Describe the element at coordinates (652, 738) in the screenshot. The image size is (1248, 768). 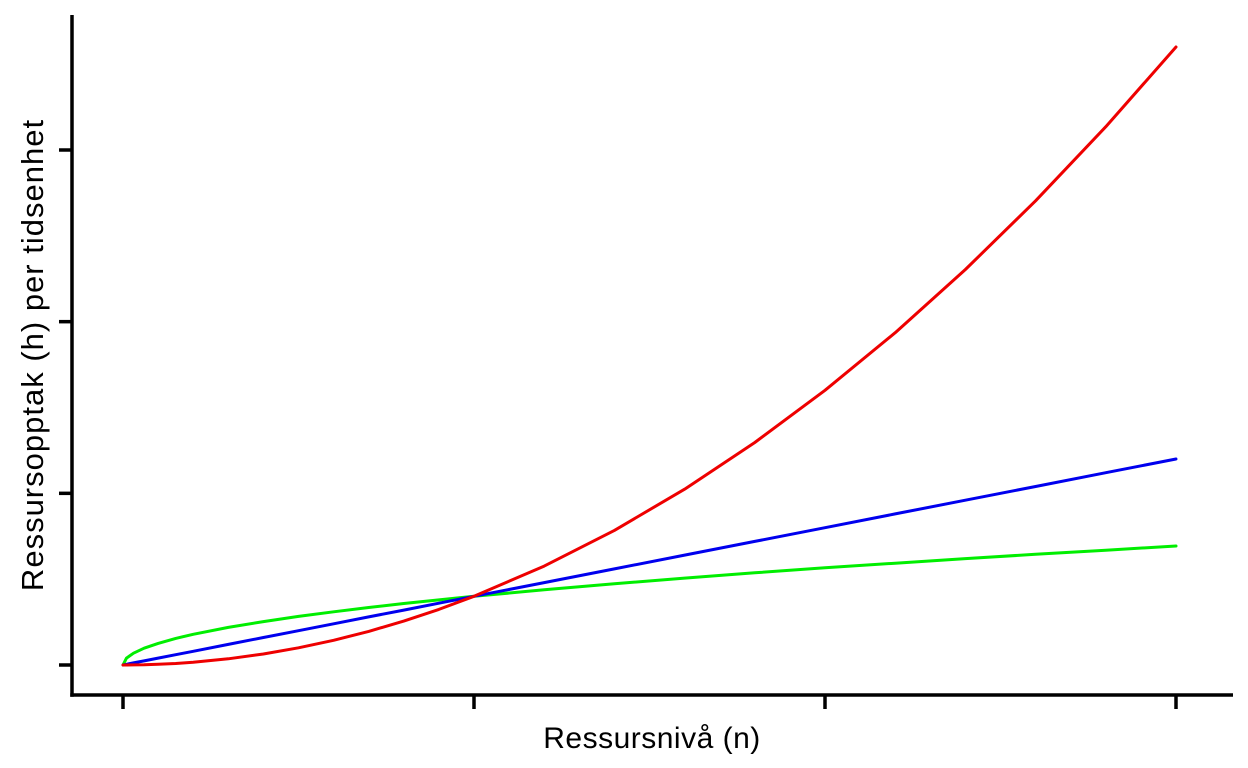
I see `x-axis-label: Ressursnivå (n)` at that location.